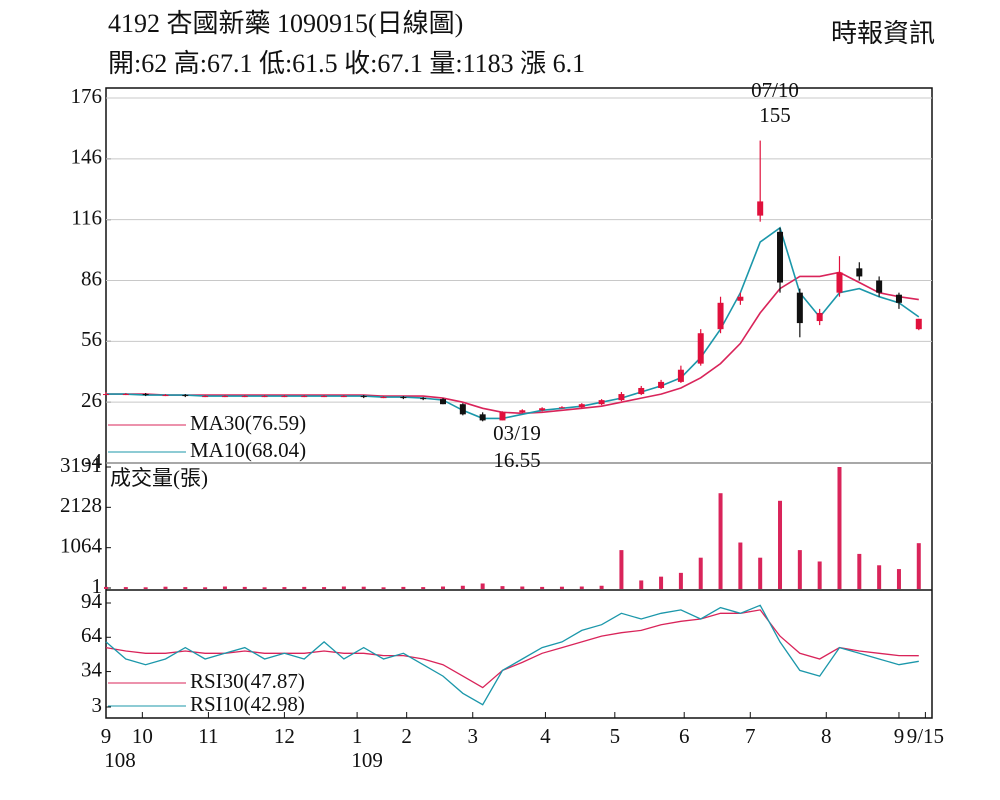 The image size is (1000, 800). Describe the element at coordinates (87, 96) in the screenshot. I see `y-tick-label: 176` at that location.